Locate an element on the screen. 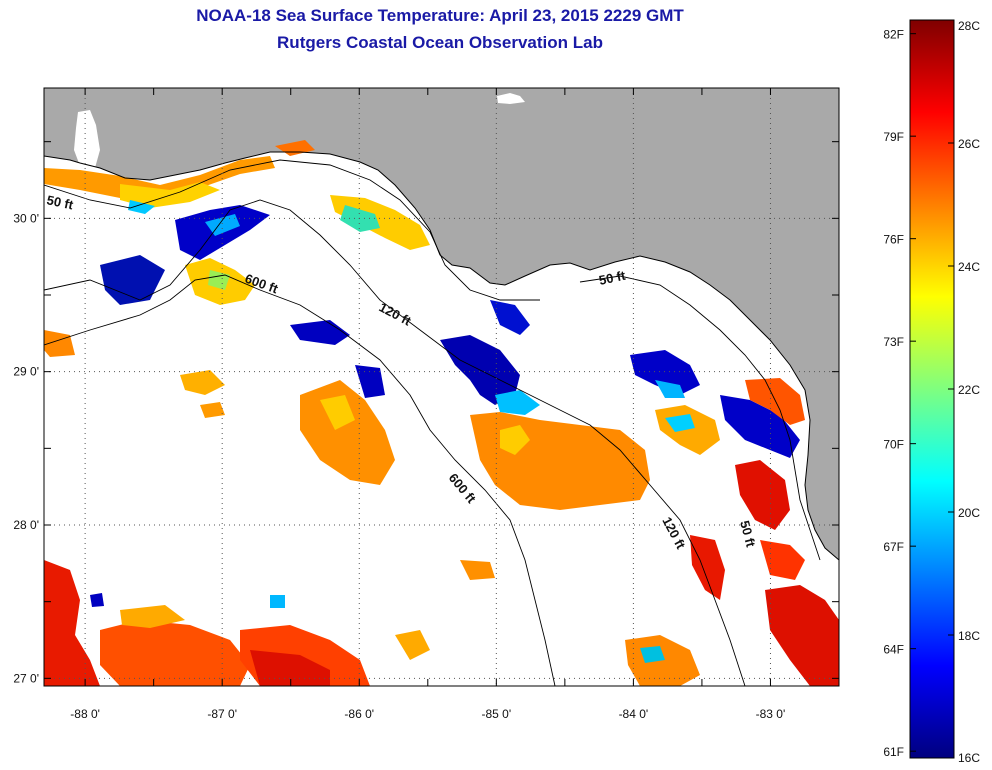 The image size is (992, 770). lake is located at coordinates (511, 98).